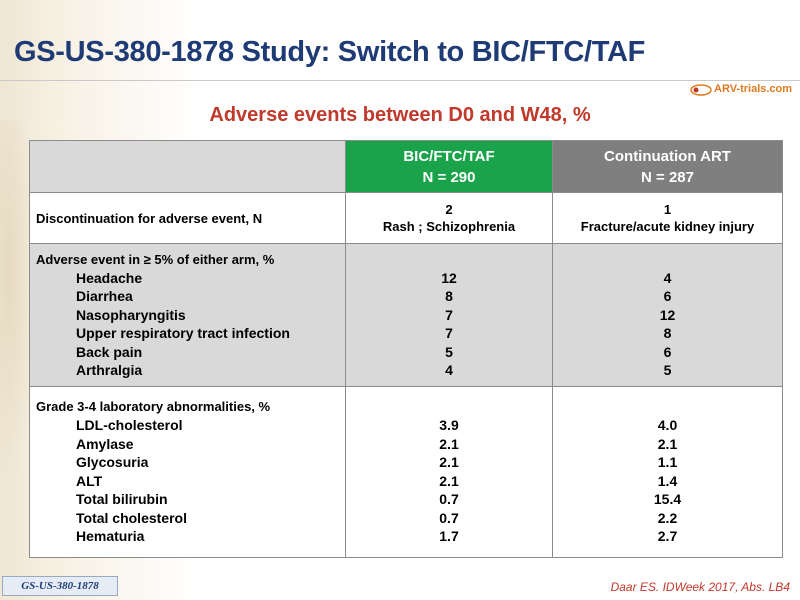 The height and width of the screenshot is (600, 800). What do you see at coordinates (400, 80) in the screenshot?
I see `title-divider` at bounding box center [400, 80].